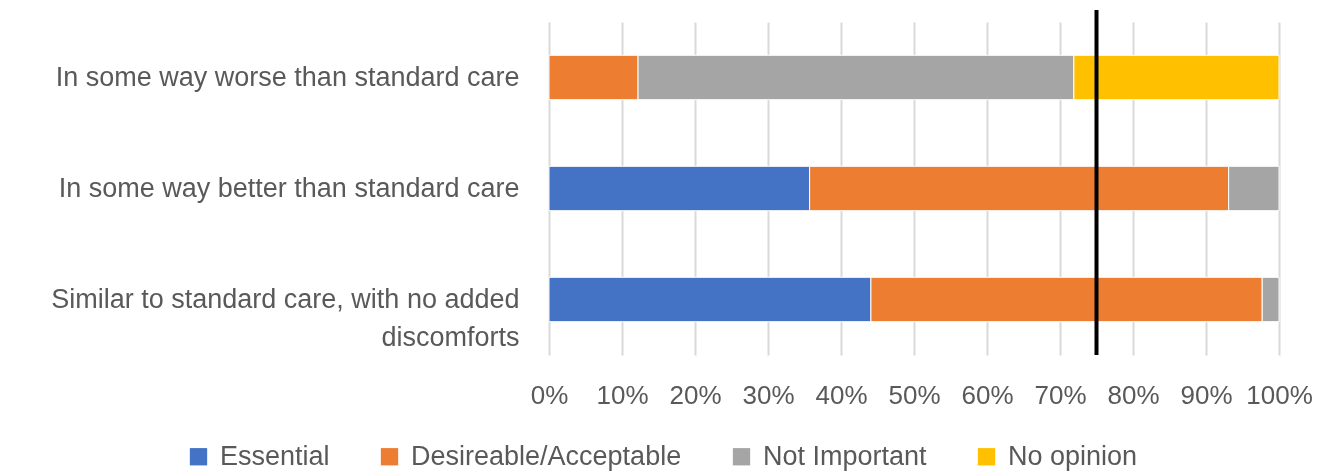 The image size is (1331, 476). Describe the element at coordinates (285, 317) in the screenshot. I see `y-tick-label: Similar to standard care, with no added discomforts` at that location.